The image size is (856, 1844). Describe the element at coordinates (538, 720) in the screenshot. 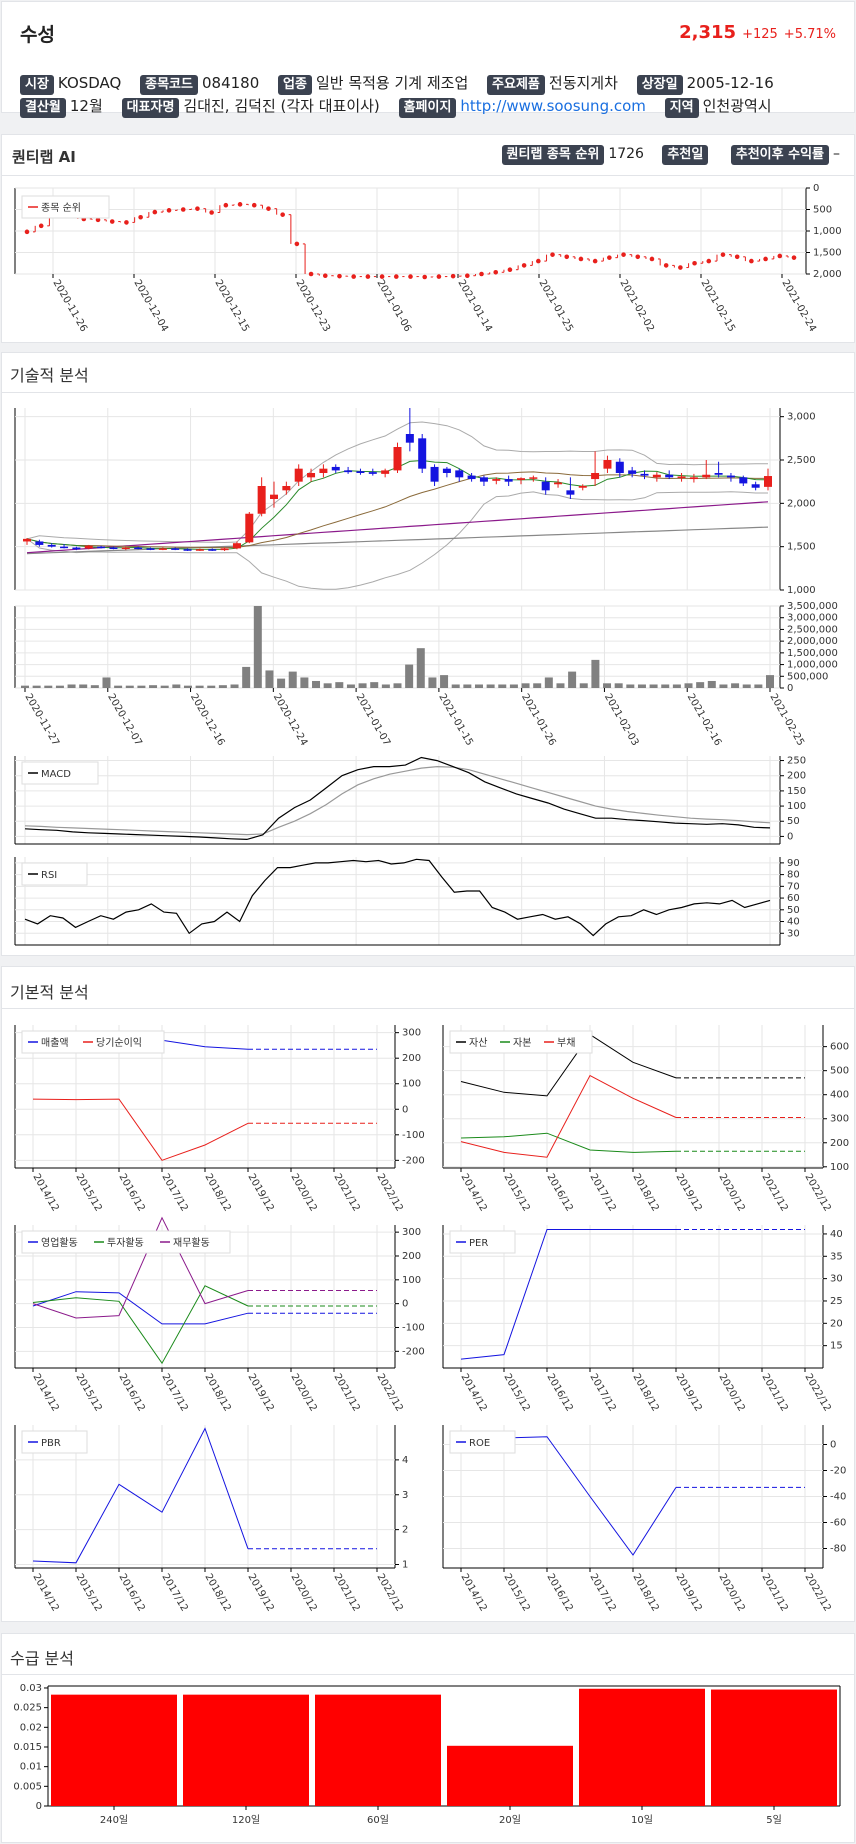

I see `x-tick-label: 2021-01-26` at that location.